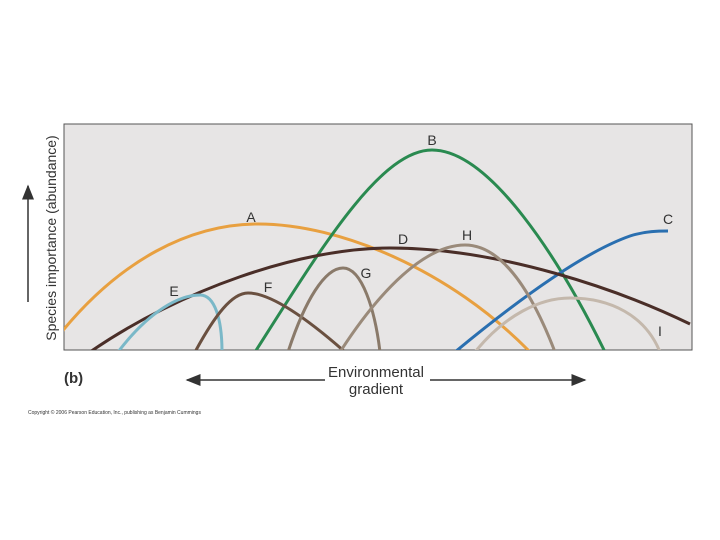 Image resolution: width=720 pixels, height=540 pixels. What do you see at coordinates (567, 323) in the screenshot?
I see `curve-i` at bounding box center [567, 323].